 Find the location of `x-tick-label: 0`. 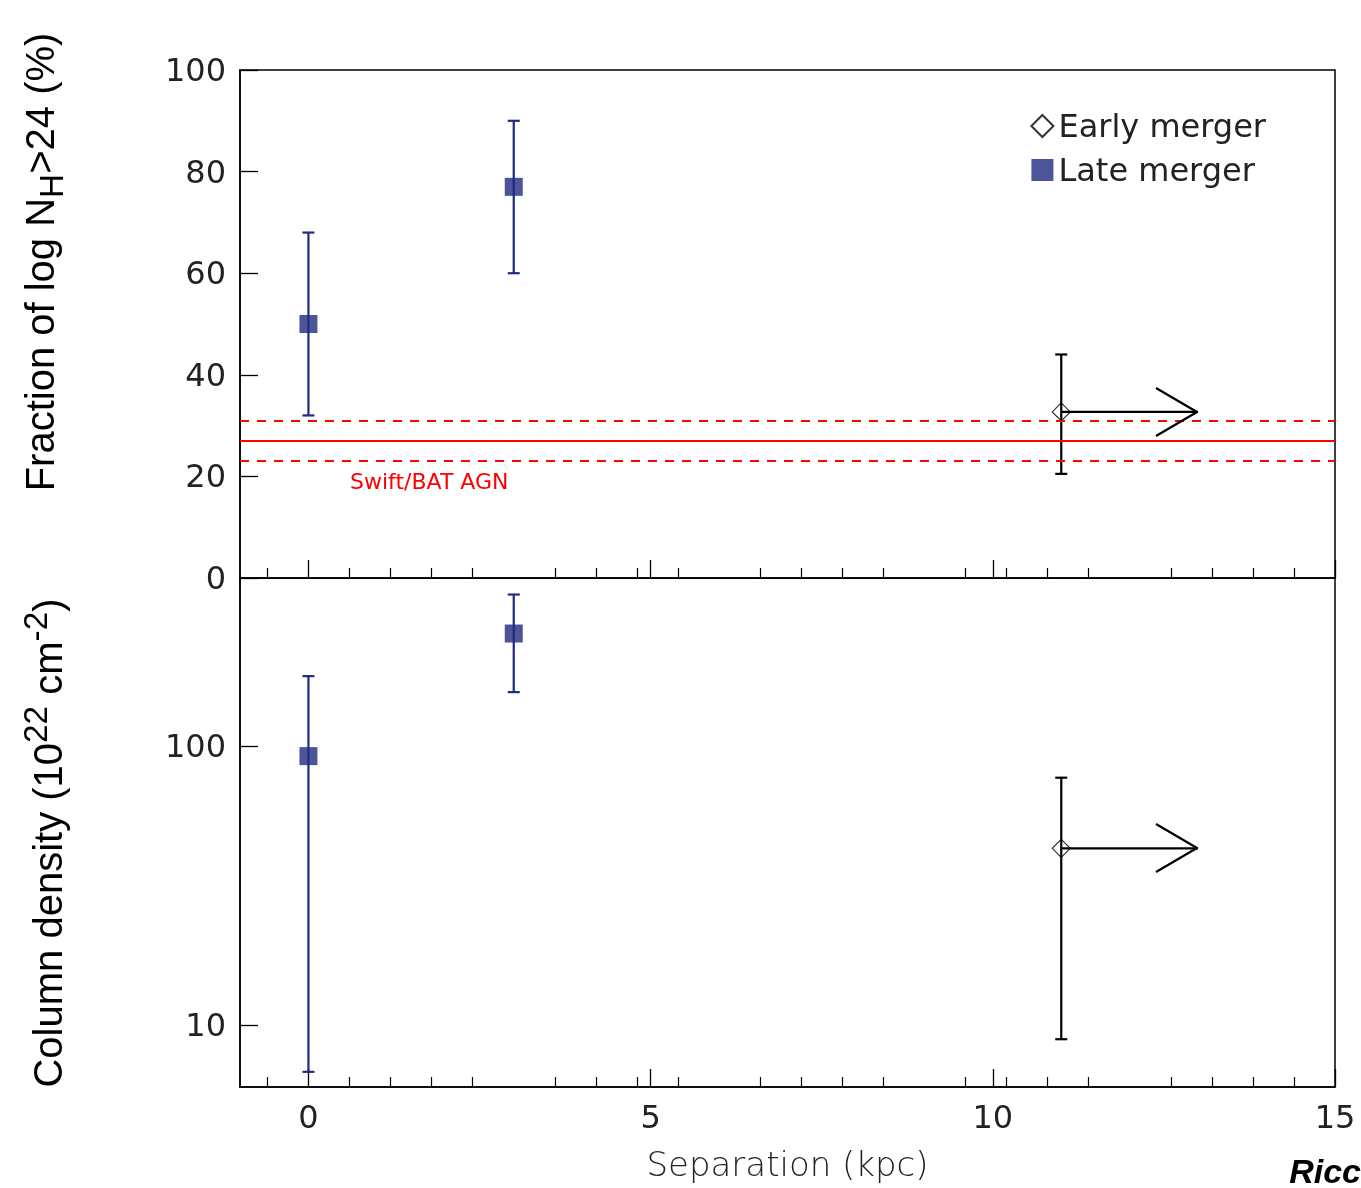

x-tick-label: 0 is located at coordinates (308, 1117).